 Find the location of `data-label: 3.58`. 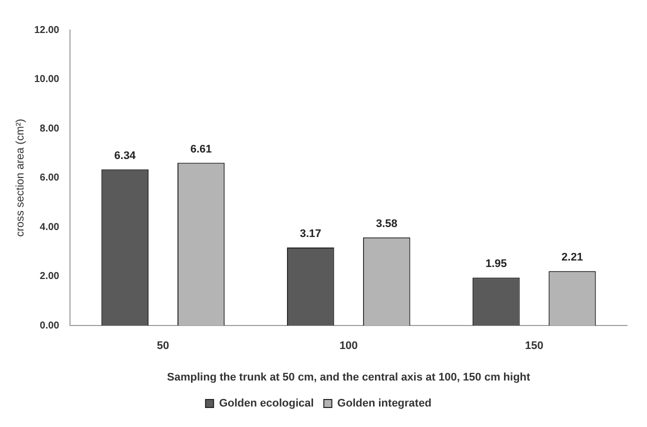

data-label: 3.58 is located at coordinates (387, 224).